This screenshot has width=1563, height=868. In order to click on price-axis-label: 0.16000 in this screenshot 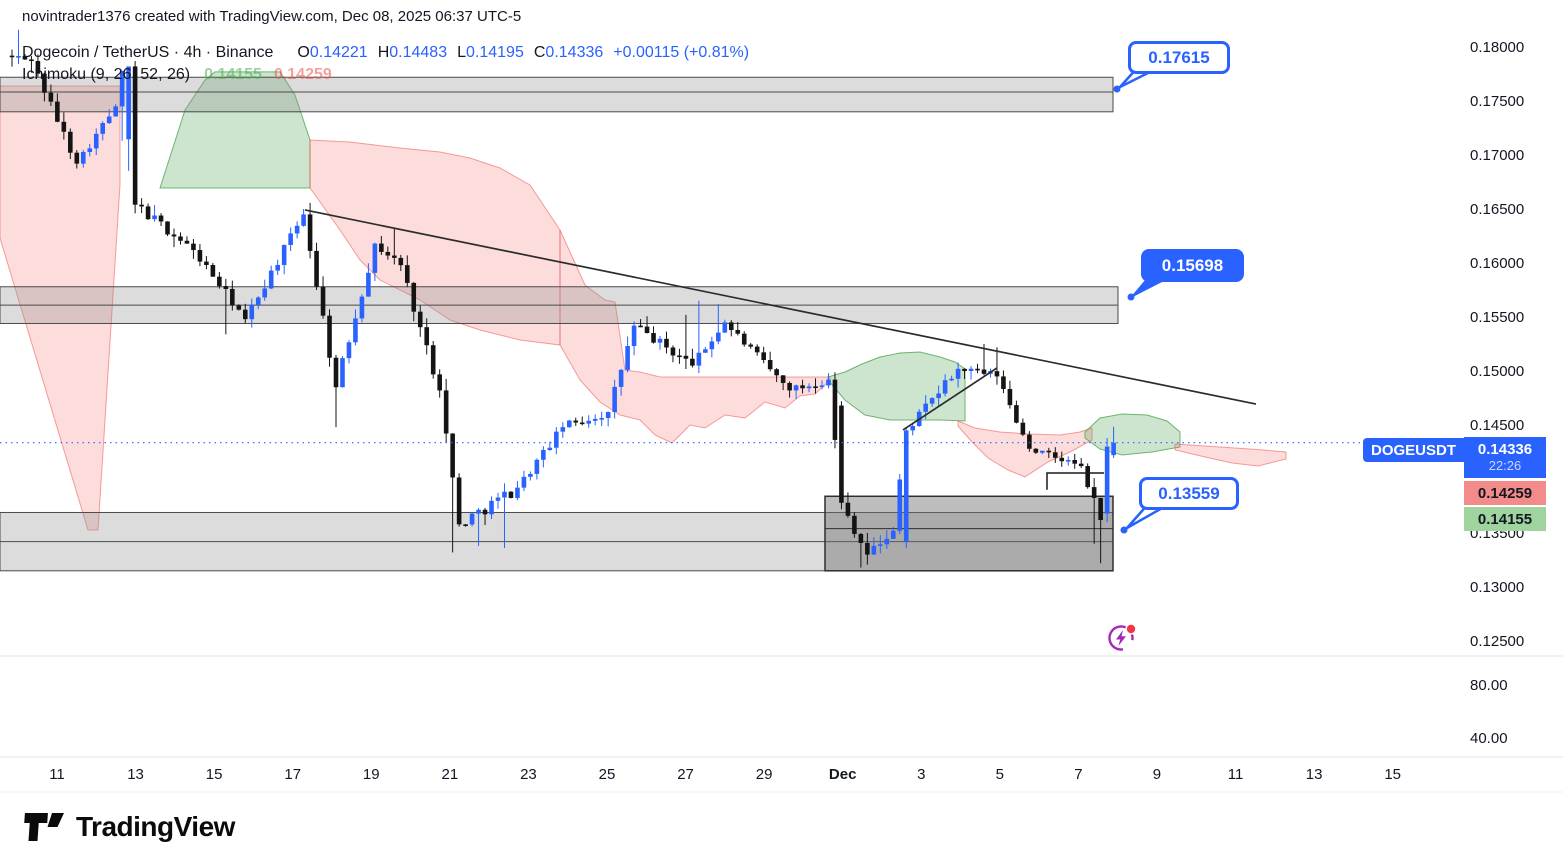, I will do `click(1497, 263)`.